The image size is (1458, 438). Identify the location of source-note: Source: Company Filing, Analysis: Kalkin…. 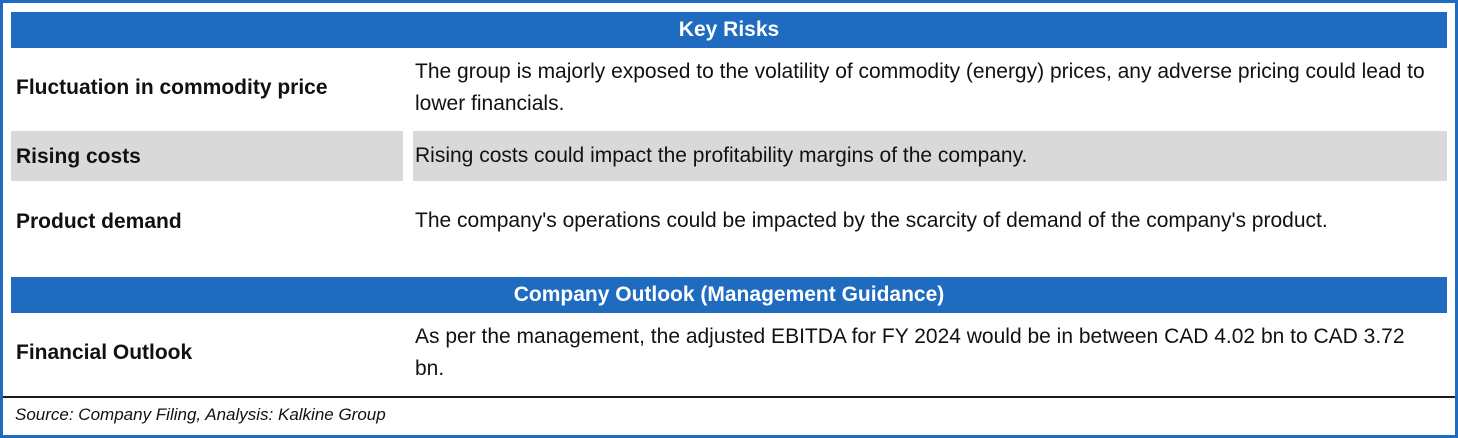
(729, 415).